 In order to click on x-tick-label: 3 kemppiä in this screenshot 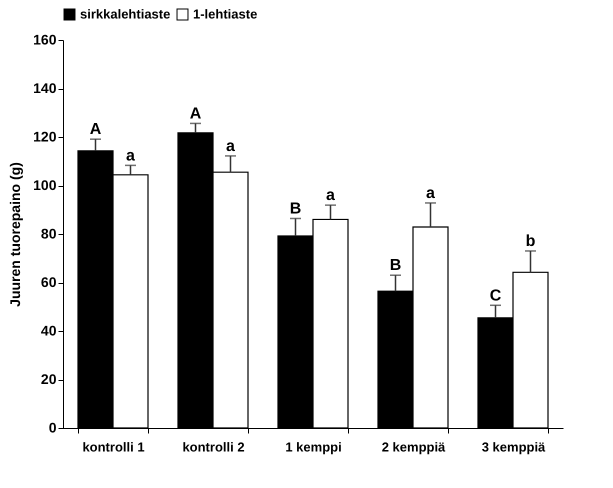, I will do `click(514, 447)`.